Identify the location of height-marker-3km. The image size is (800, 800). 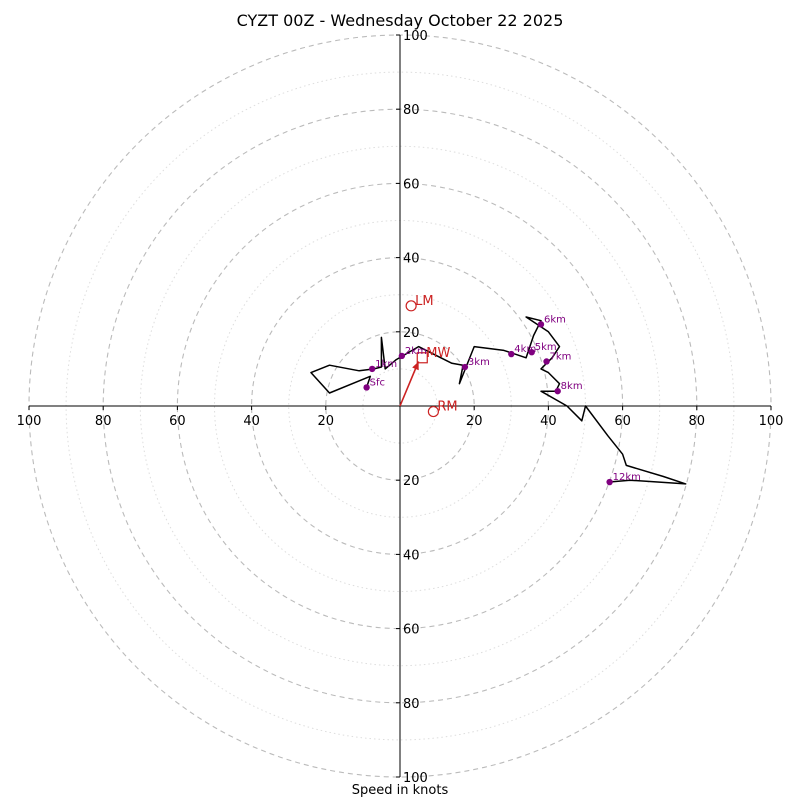
(465, 367).